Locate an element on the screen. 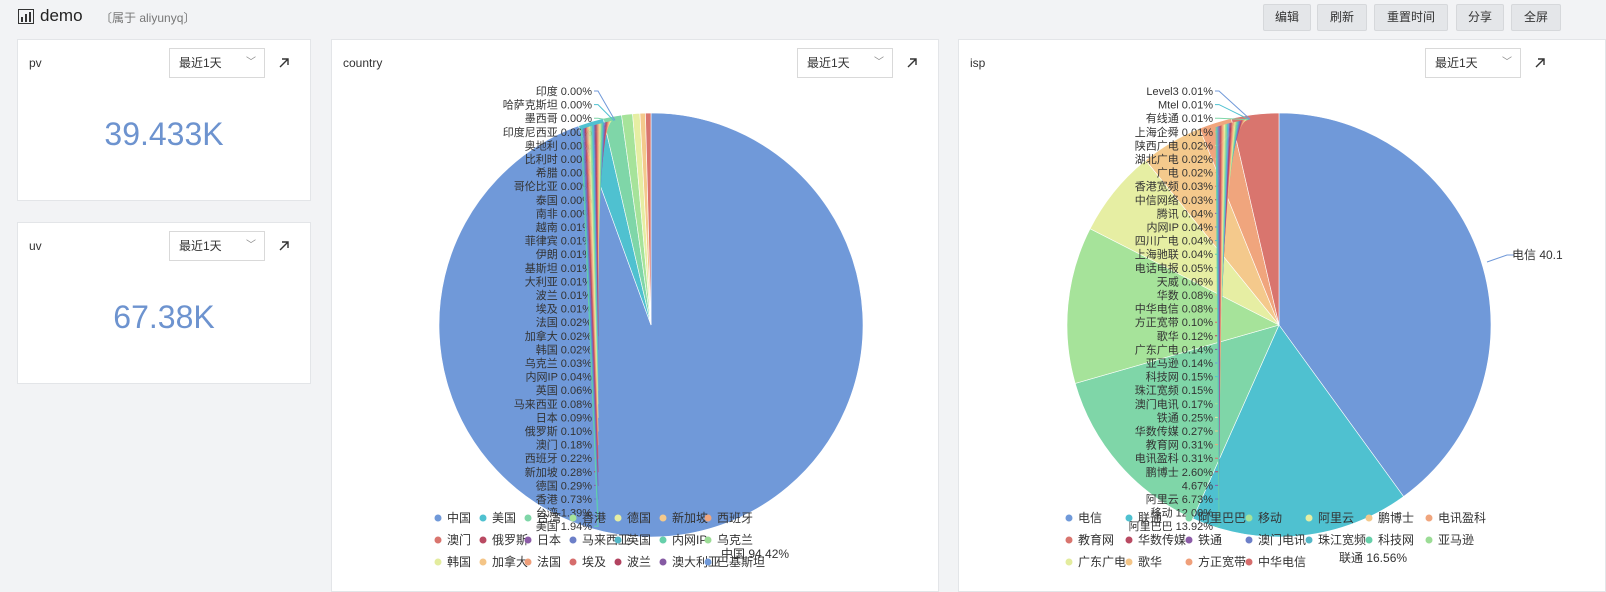  country-legend-item: 西班牙 is located at coordinates (735, 518).